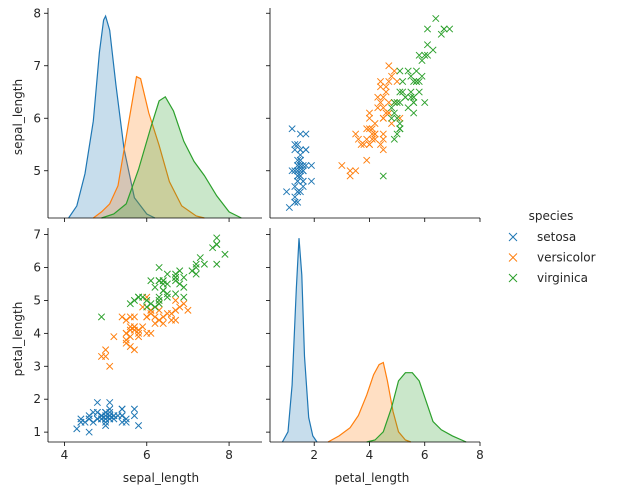 The height and width of the screenshot is (495, 617). Describe the element at coordinates (513, 278) in the screenshot. I see `legend-marker-virginica` at that location.